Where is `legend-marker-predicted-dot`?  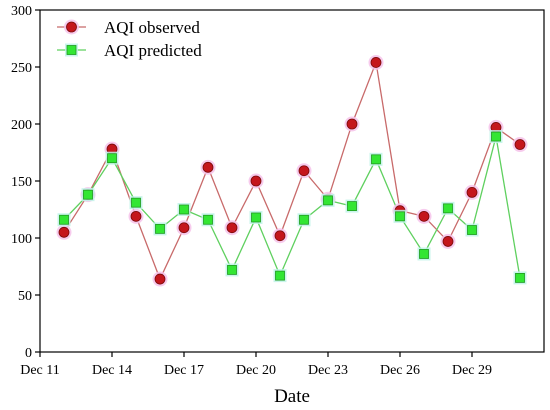 legend-marker-predicted-dot is located at coordinates (71, 50).